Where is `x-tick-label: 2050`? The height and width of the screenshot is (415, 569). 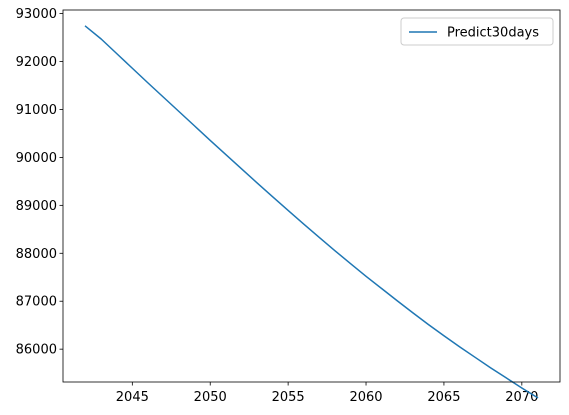
x-tick-label: 2050 is located at coordinates (210, 397).